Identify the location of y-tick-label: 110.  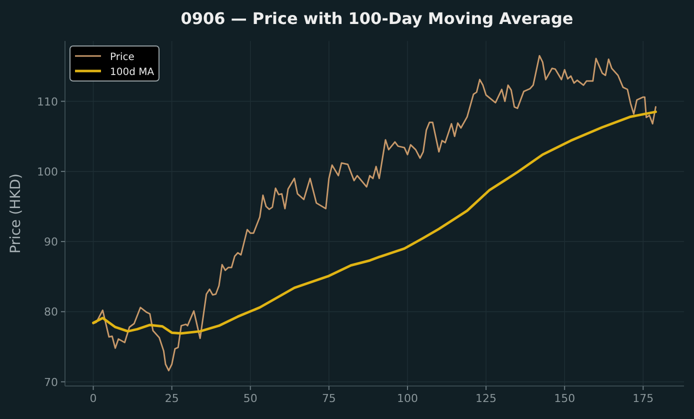
(47, 101).